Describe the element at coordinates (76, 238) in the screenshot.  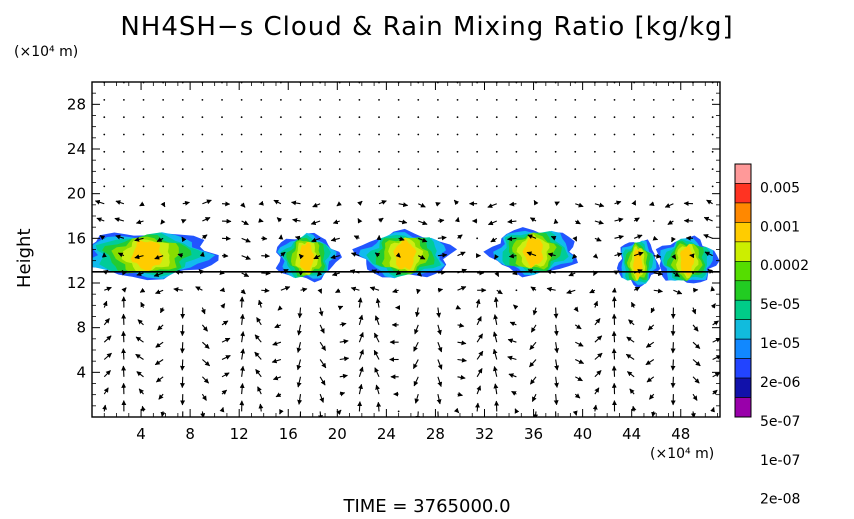
I see `y-tick-label: 16` at that location.